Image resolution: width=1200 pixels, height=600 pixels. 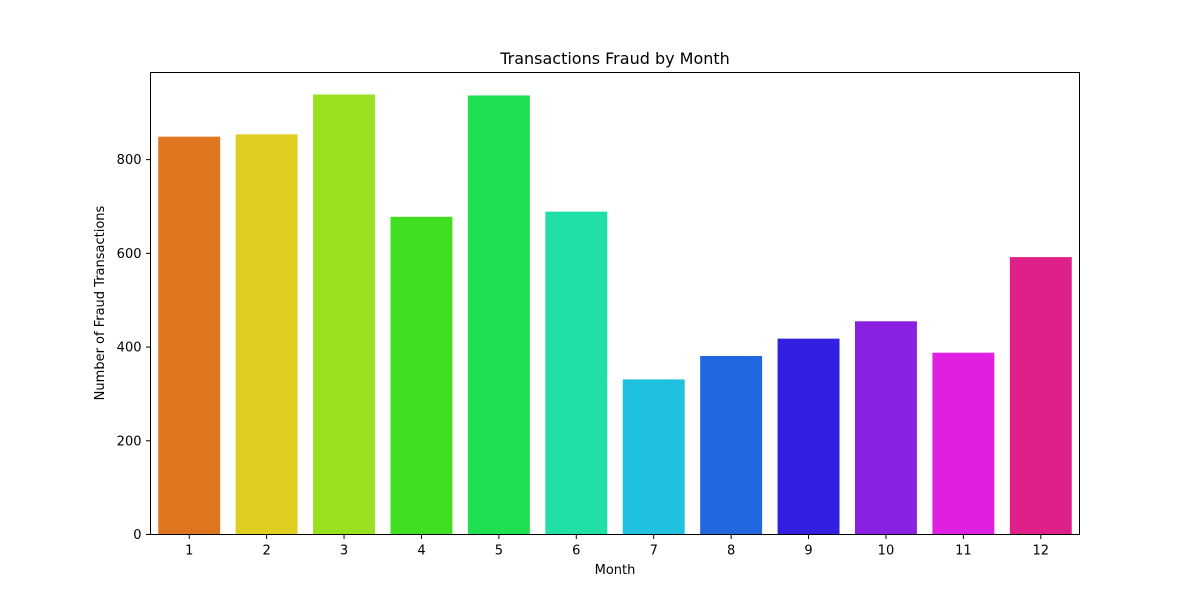 What do you see at coordinates (129, 348) in the screenshot?
I see `y-tick-label: 400` at bounding box center [129, 348].